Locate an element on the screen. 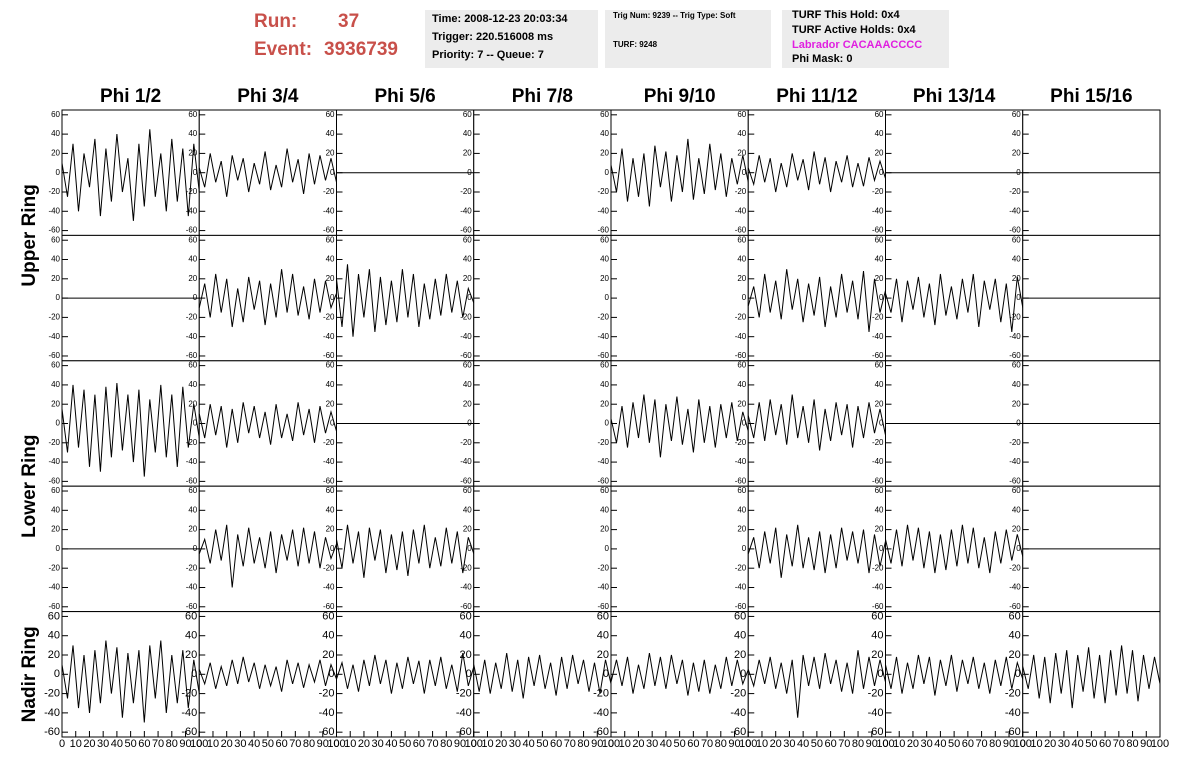  info-box is located at coordinates (511, 39).